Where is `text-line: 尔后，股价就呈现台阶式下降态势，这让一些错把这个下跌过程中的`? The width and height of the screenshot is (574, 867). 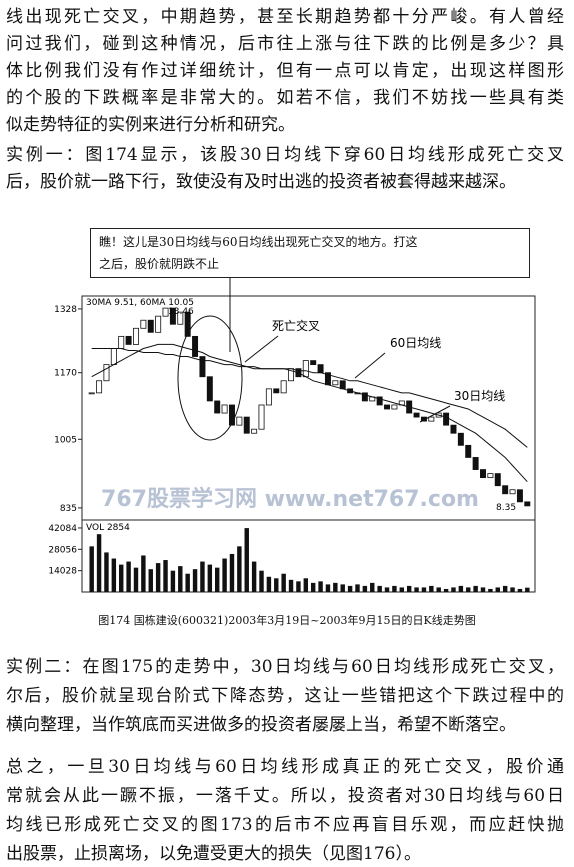 text-line: 尔后，股价就呈现台阶式下降态势，这让一些错把这个下跌过程中的 is located at coordinates (285, 696).